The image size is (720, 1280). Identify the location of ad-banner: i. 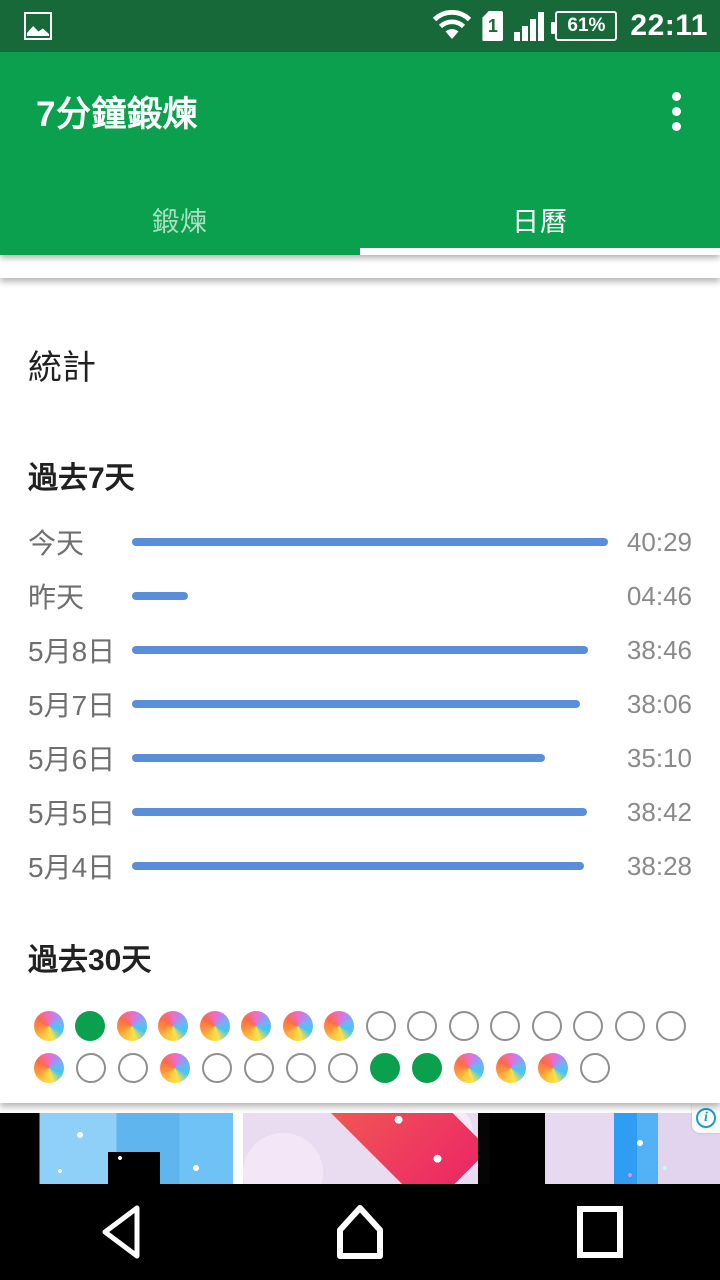
(360, 1143).